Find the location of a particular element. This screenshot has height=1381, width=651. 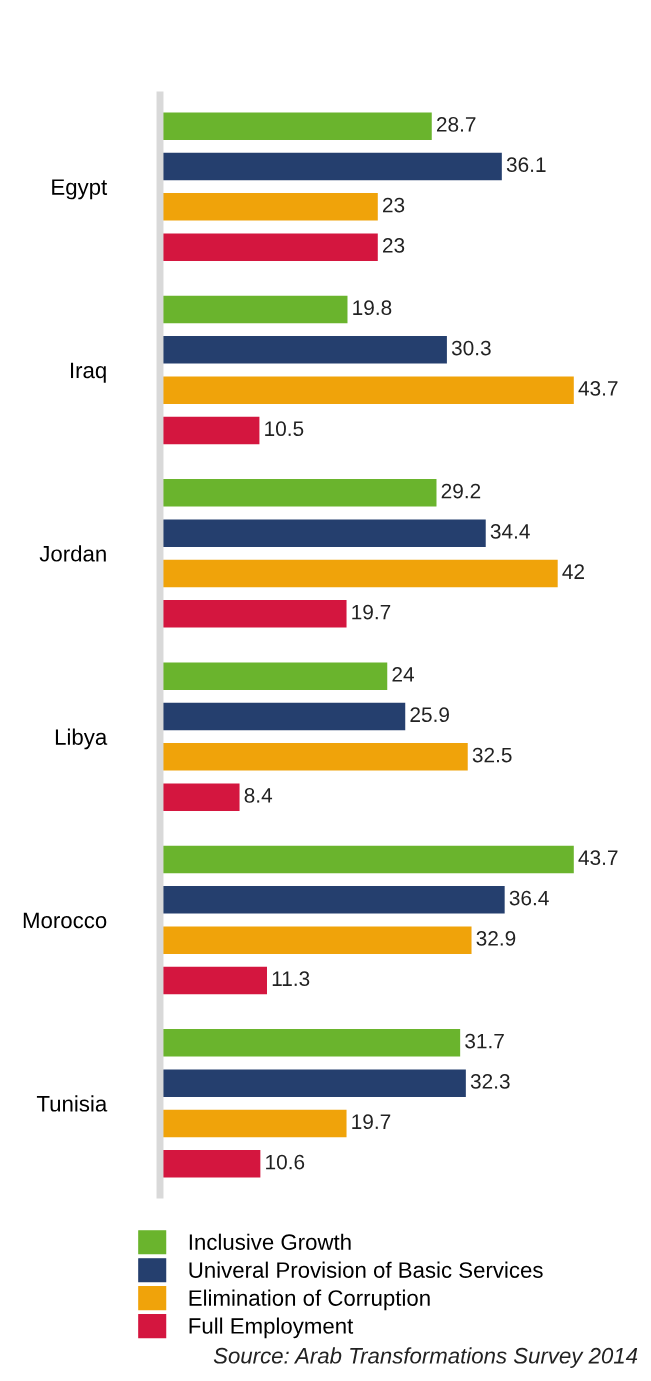

data-label: 32.5 is located at coordinates (492, 755).